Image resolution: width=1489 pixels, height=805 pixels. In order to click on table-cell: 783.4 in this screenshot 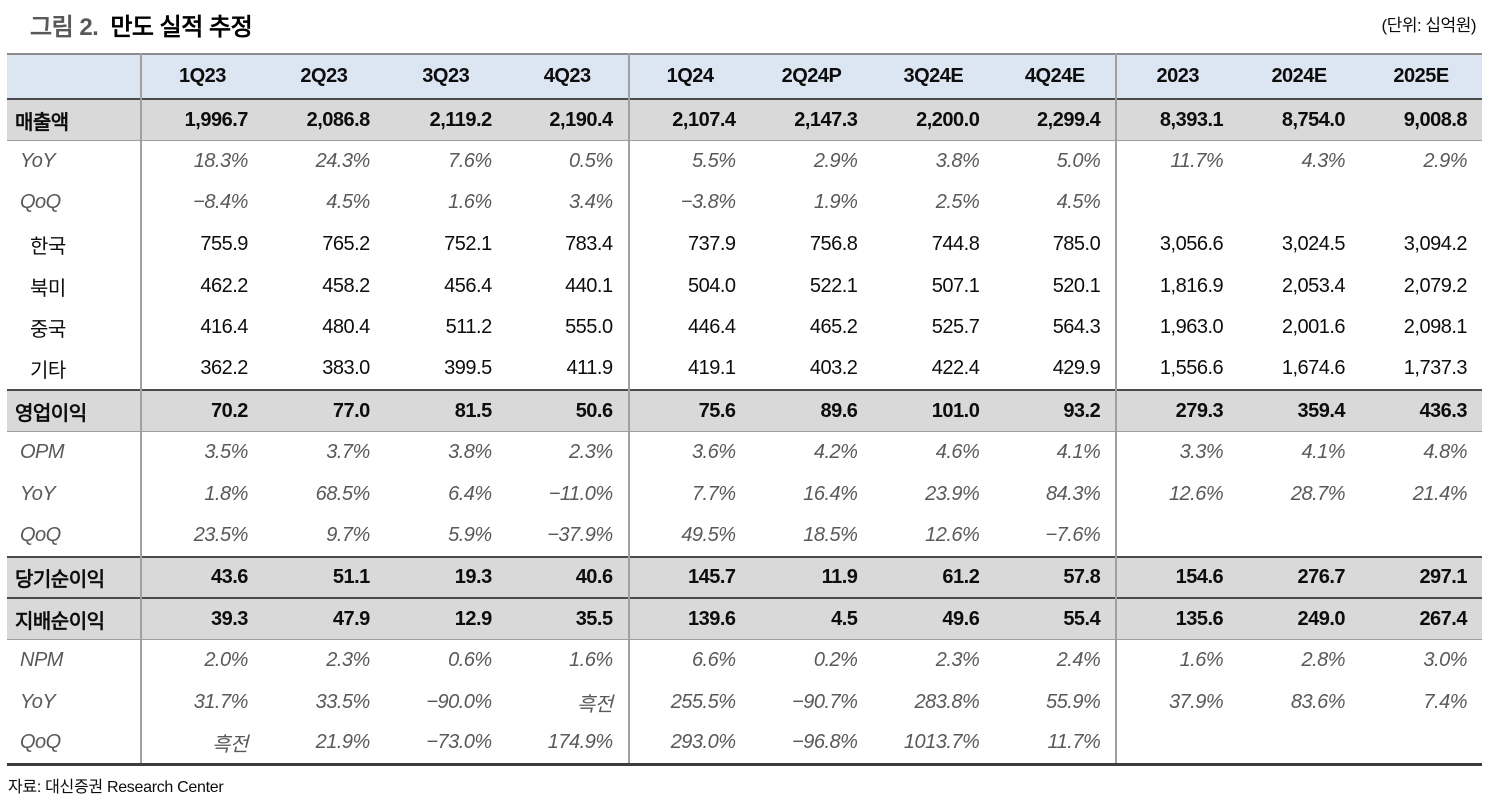, I will do `click(568, 244)`.